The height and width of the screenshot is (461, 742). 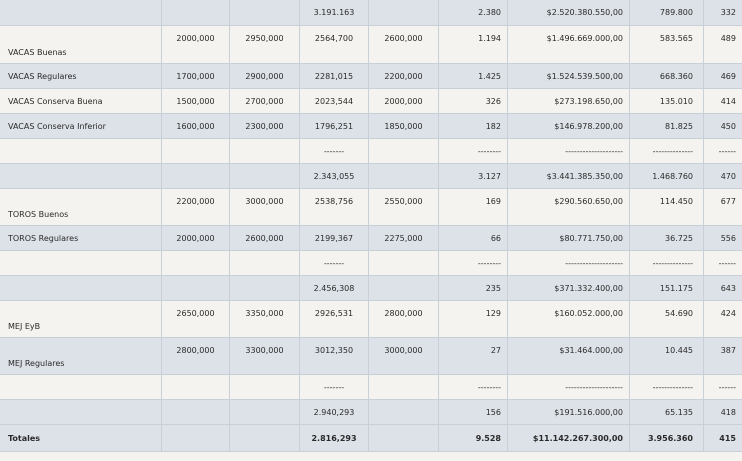 What do you see at coordinates (334, 319) in the screenshot?
I see `cell-c3: 2926,531` at bounding box center [334, 319].